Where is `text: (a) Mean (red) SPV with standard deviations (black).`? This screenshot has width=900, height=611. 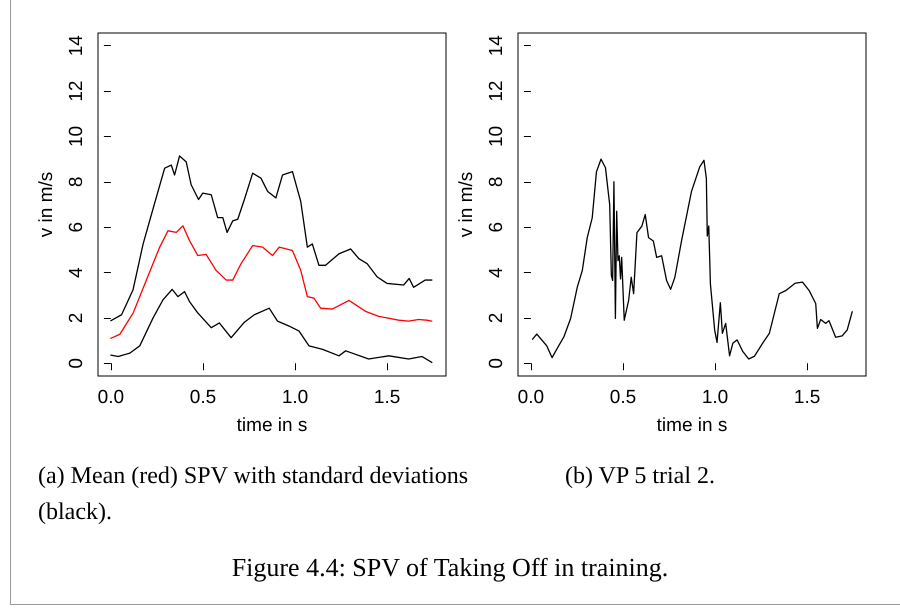
text: (a) Mean (red) SPV with standard deviations (black). is located at coordinates (254, 494).